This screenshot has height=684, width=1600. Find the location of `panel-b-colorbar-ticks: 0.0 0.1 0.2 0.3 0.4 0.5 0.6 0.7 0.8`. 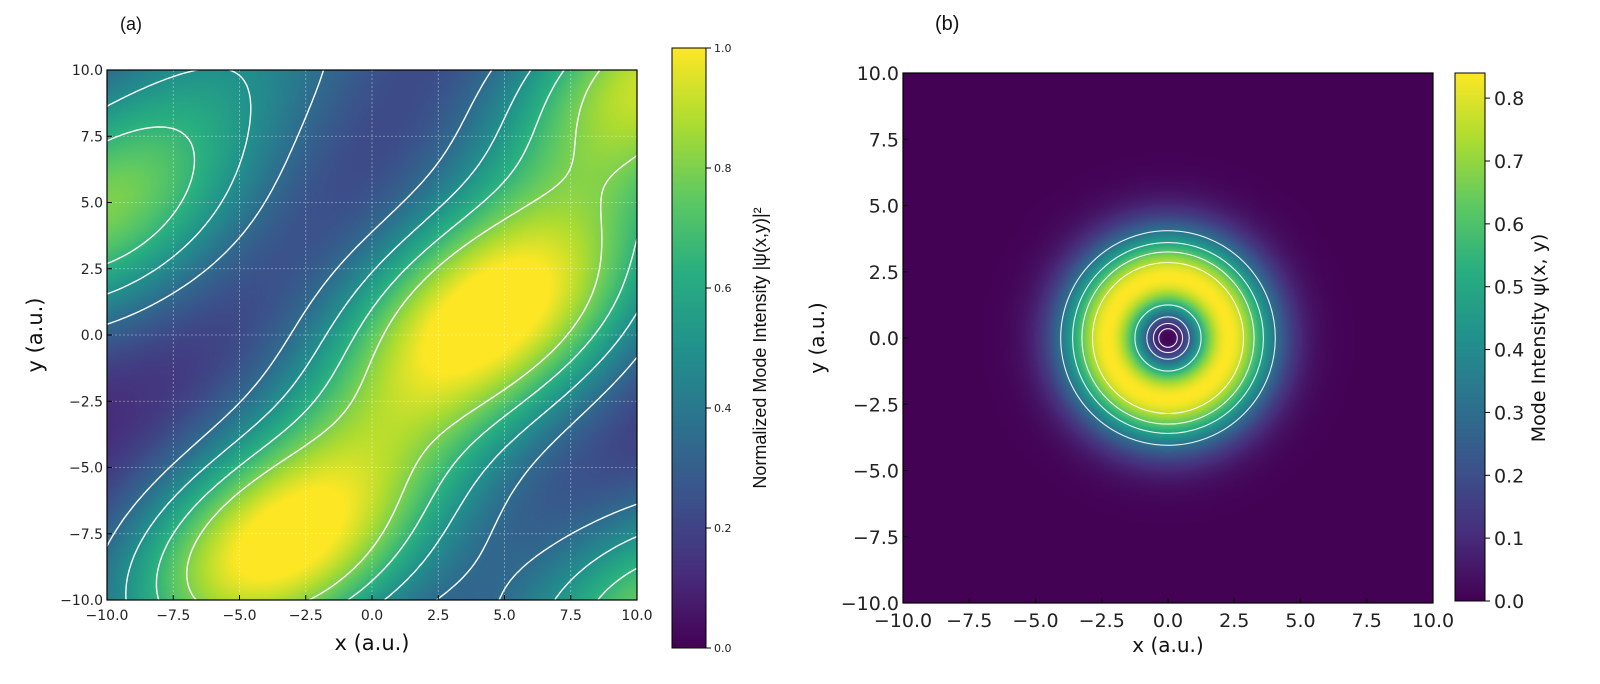

panel-b-colorbar-ticks: 0.0 0.1 0.2 0.3 0.4 0.5 0.6 0.7 0.8 is located at coordinates (1504, 350).